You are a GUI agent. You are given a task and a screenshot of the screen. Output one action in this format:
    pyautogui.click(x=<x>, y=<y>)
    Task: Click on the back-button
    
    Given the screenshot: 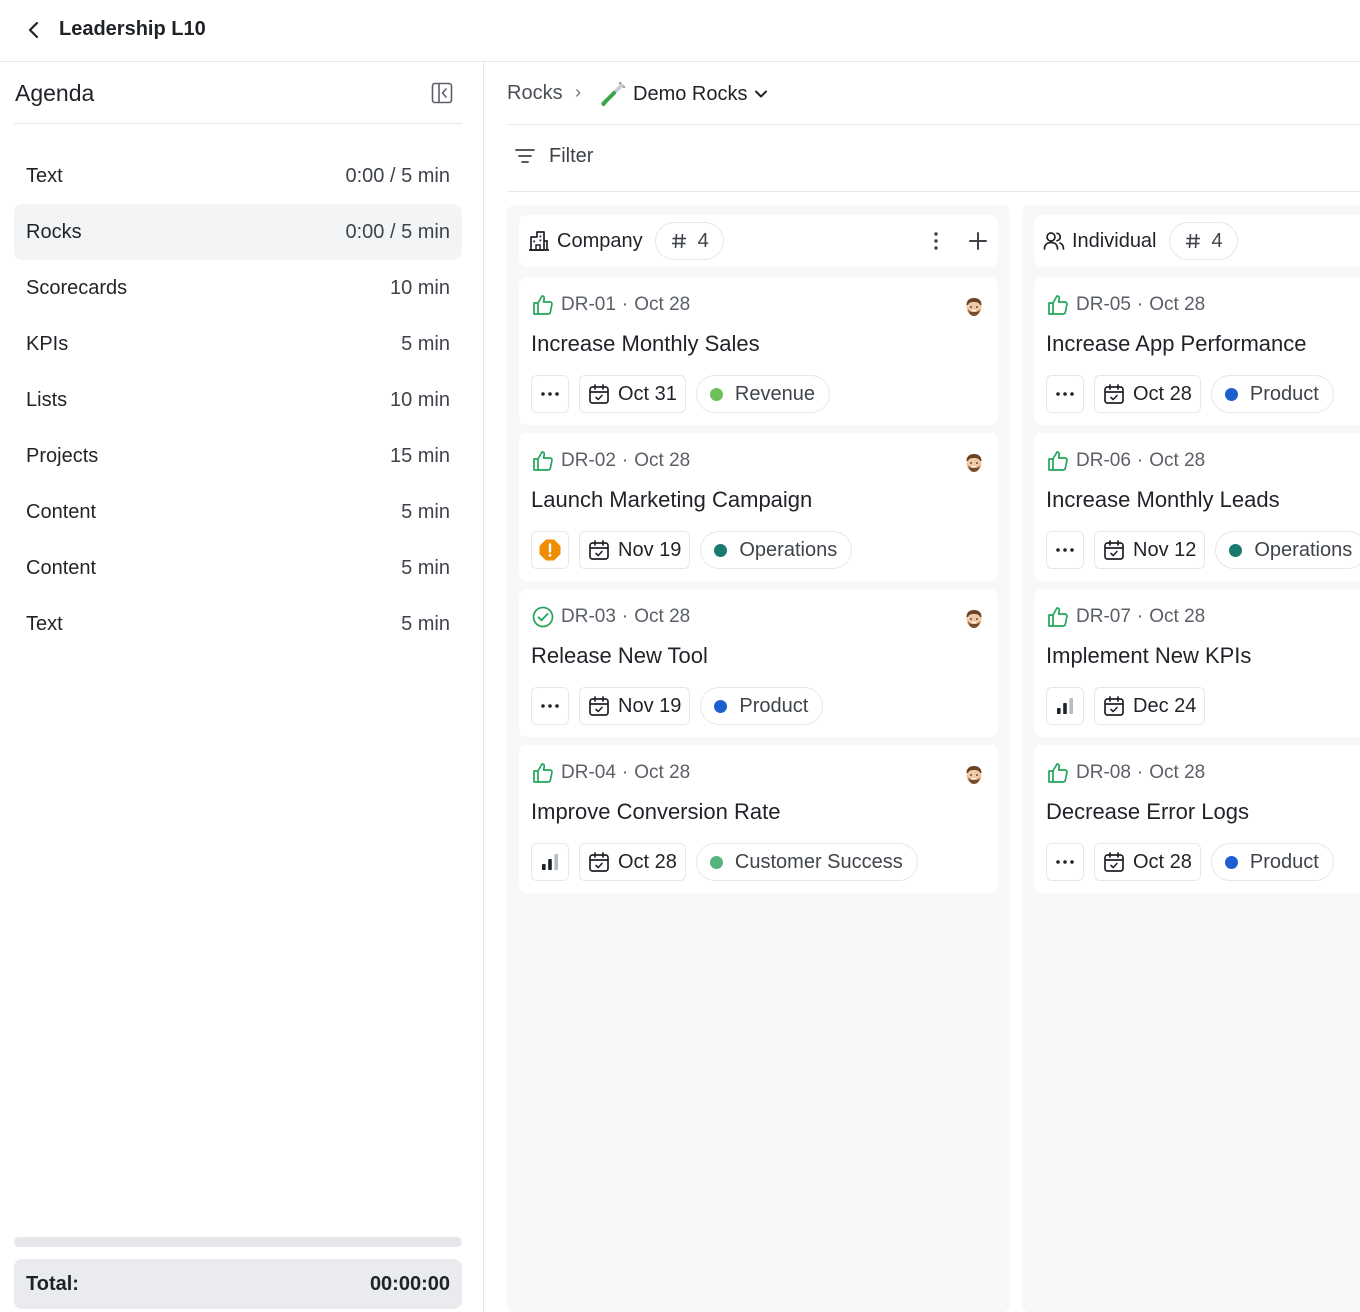 What is the action you would take?
    pyautogui.click(x=34, y=30)
    